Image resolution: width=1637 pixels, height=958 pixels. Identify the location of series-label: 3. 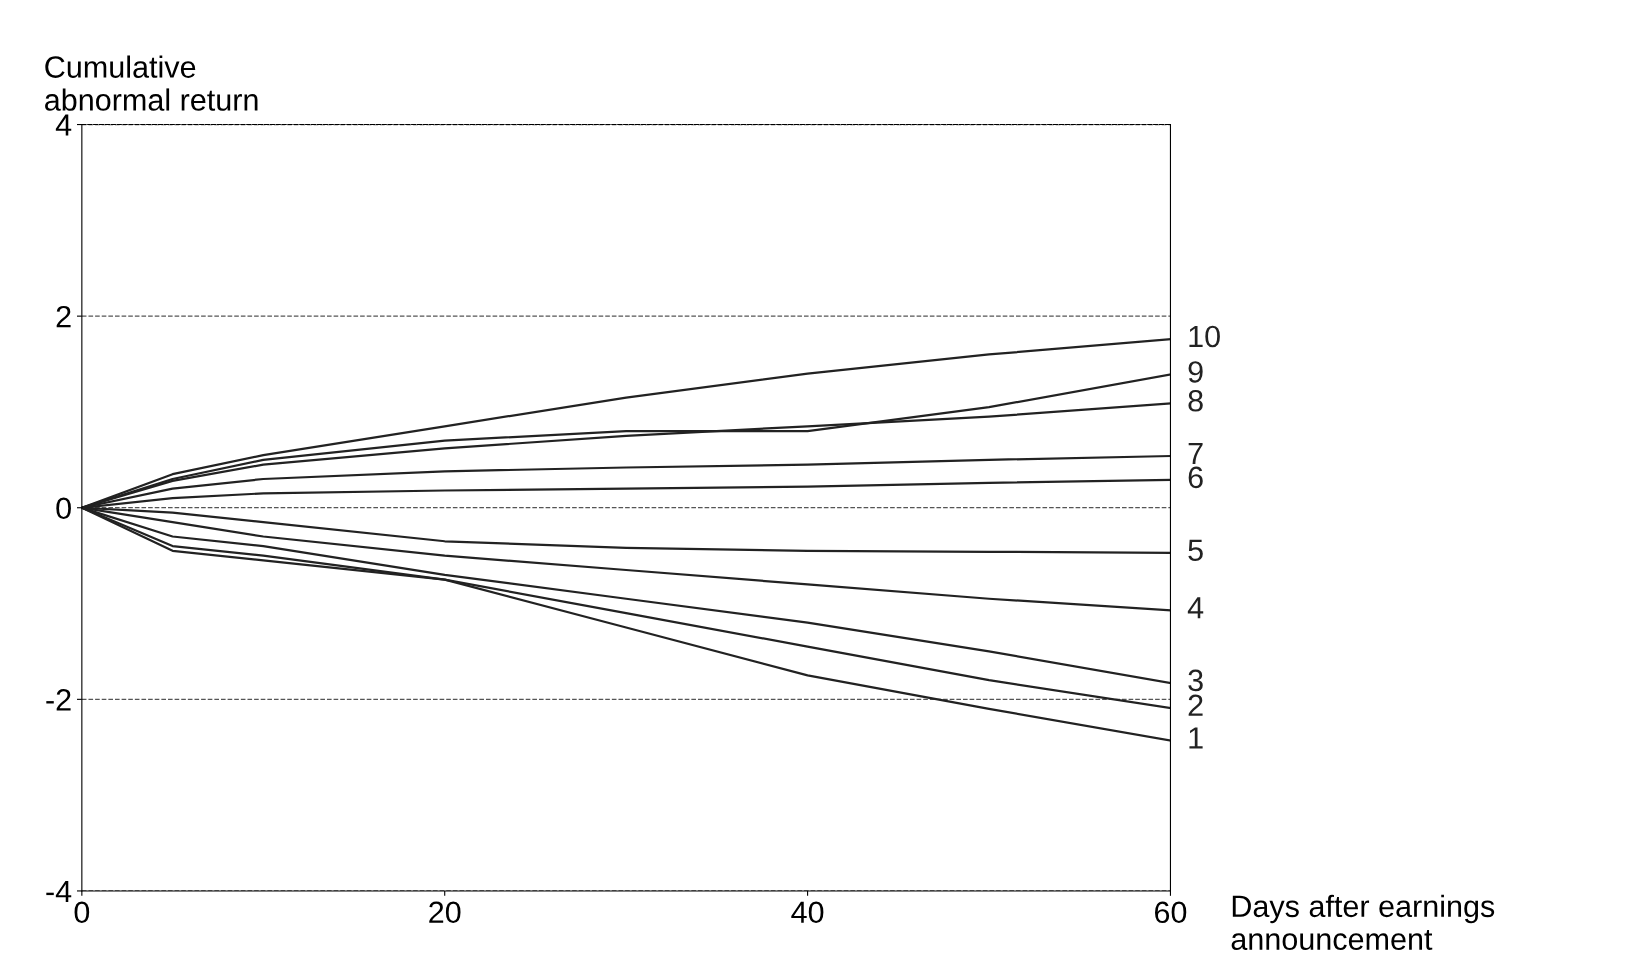
(1195, 680).